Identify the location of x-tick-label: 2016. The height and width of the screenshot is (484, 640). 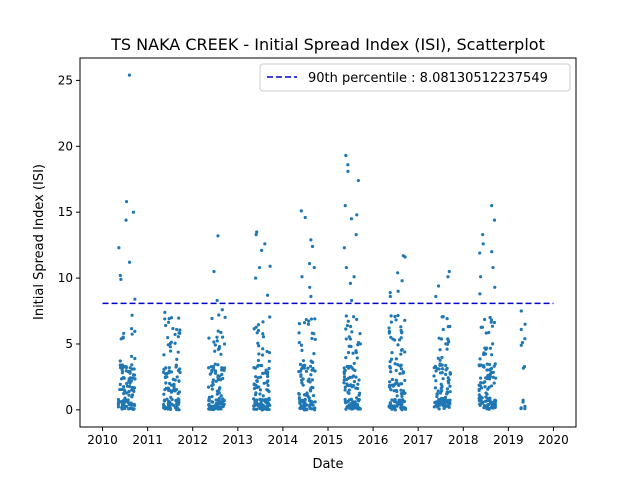
(373, 440).